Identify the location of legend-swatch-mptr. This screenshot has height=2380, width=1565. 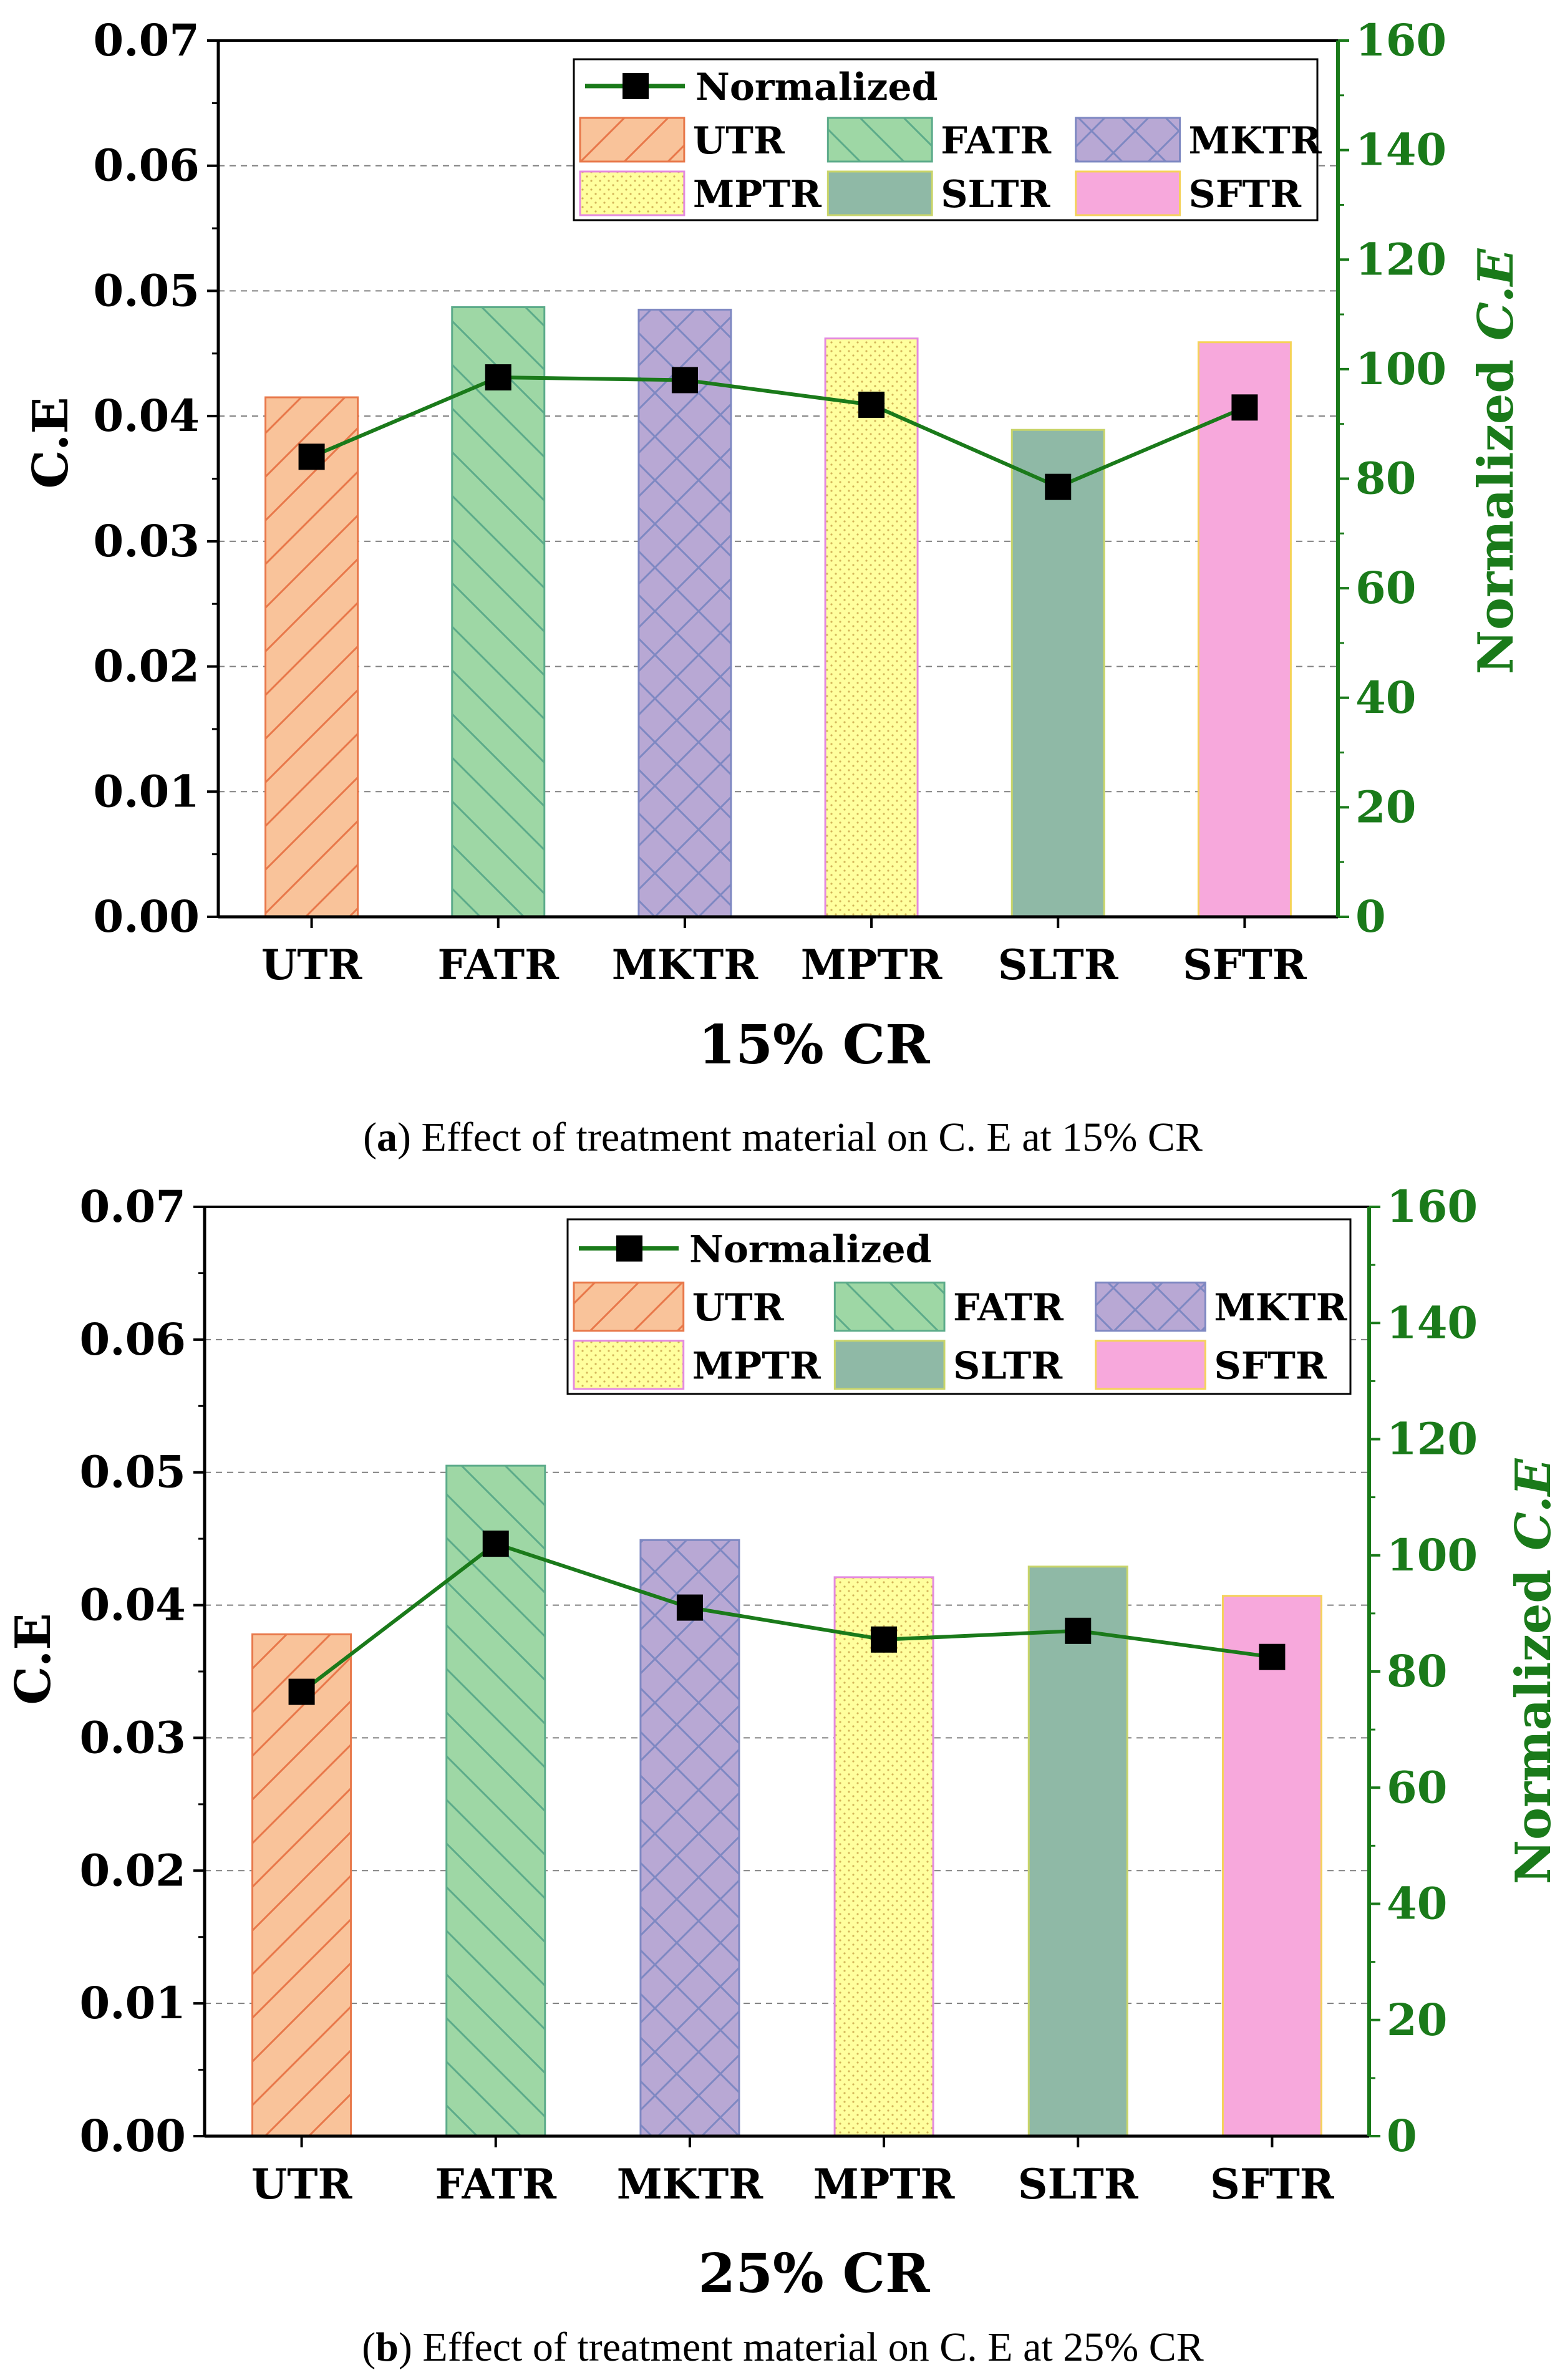
(629, 1365).